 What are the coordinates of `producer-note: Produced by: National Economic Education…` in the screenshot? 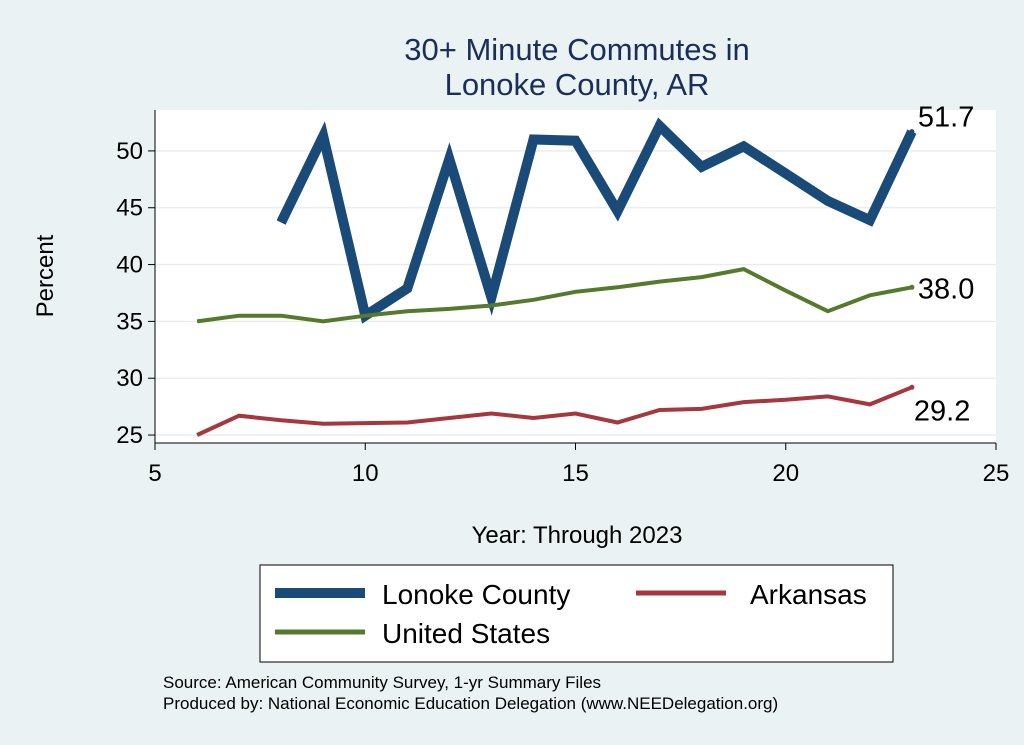 It's located at (470, 703).